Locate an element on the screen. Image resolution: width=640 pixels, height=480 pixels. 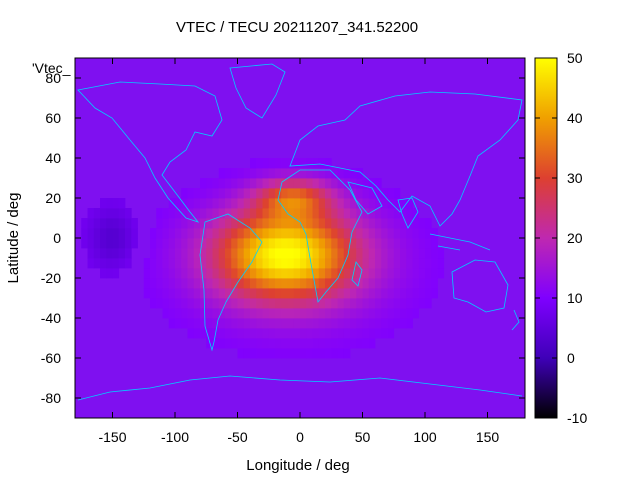
colorbar-tick-label: 20 is located at coordinates (575, 238).